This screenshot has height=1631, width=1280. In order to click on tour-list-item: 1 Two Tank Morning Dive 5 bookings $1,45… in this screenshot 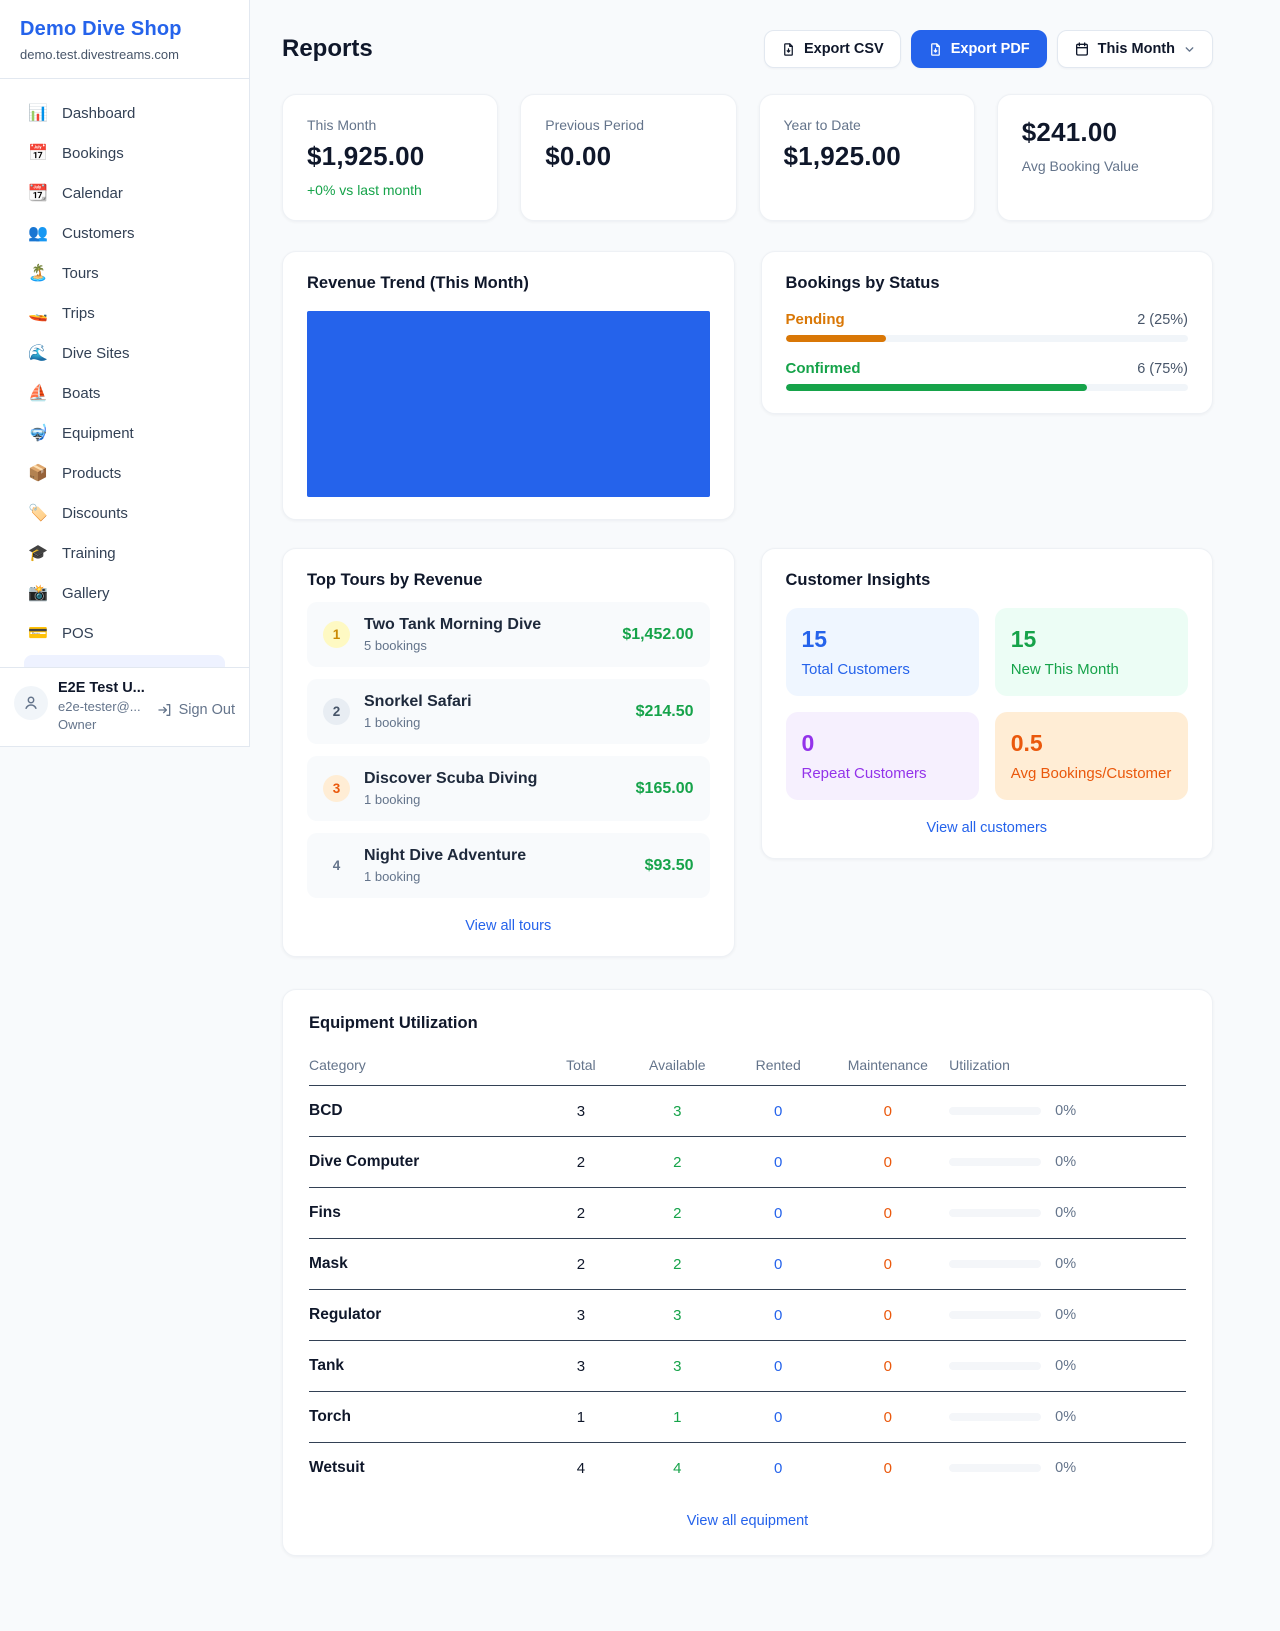, I will do `click(508, 634)`.